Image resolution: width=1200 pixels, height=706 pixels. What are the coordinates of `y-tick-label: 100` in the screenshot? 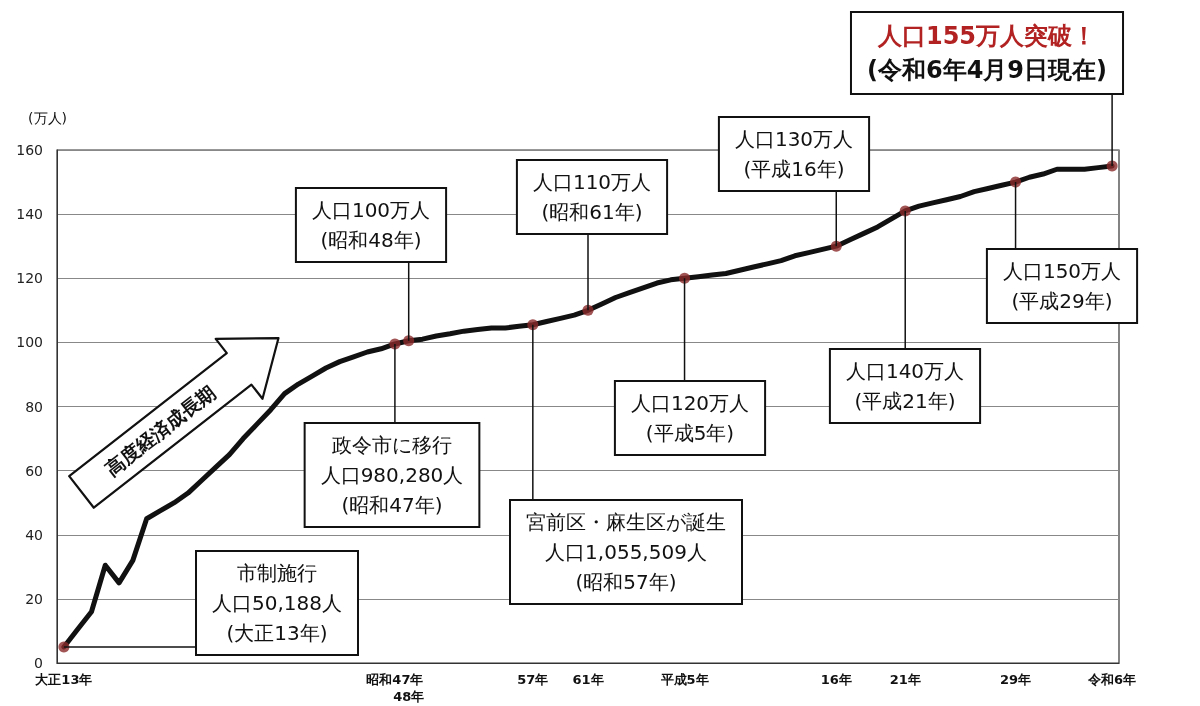 It's located at (29, 342).